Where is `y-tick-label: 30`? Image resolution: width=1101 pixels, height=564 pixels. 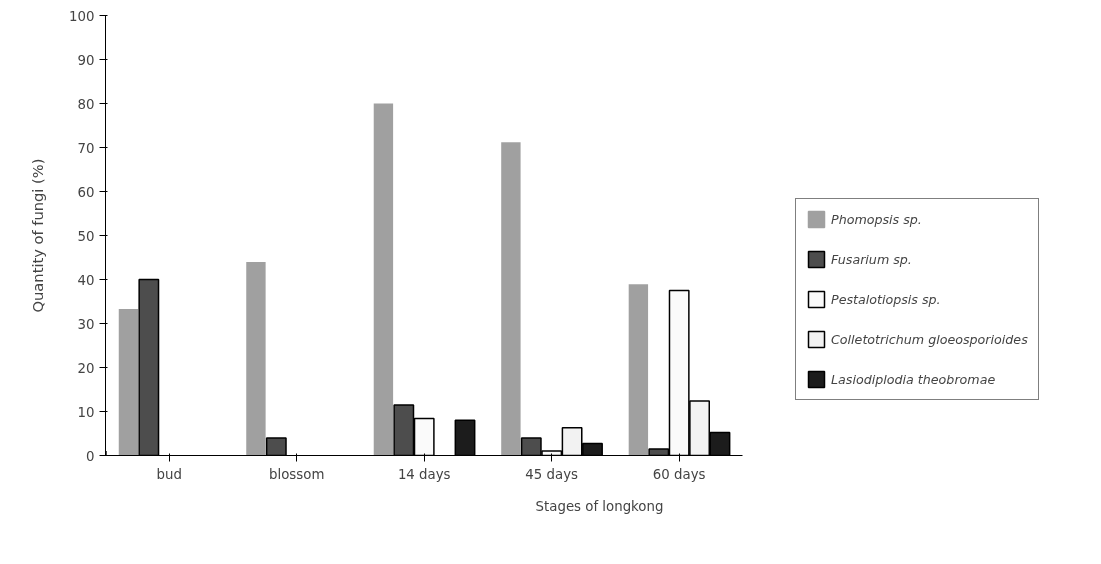 y-tick-label: 30 is located at coordinates (86, 324).